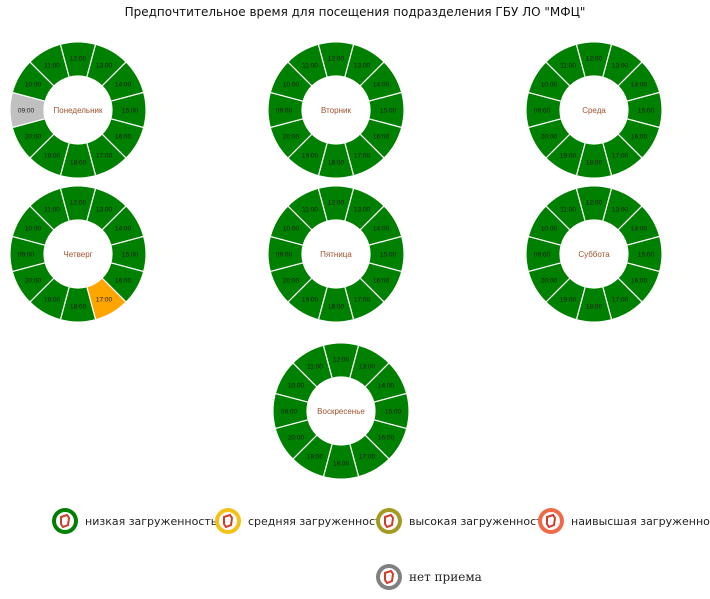 This screenshot has width=710, height=599. I want to click on legend-label: нет приема, so click(445, 577).